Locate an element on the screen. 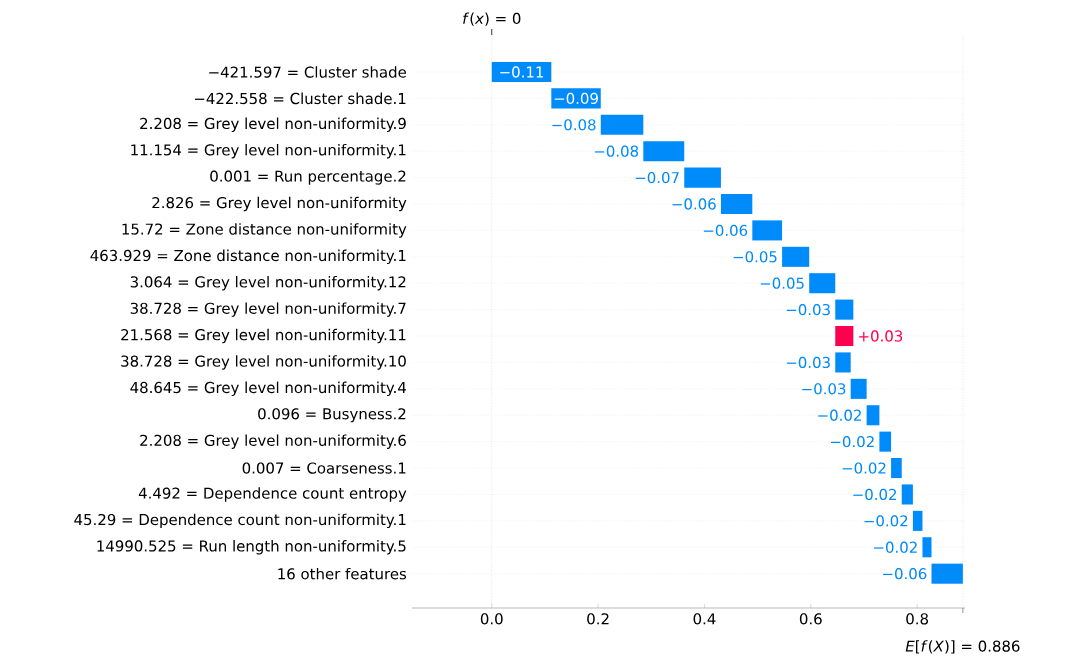 This screenshot has height=661, width=1068. y-tick-label: 38.728 = Grey level non-uniformity.7 is located at coordinates (268, 309).